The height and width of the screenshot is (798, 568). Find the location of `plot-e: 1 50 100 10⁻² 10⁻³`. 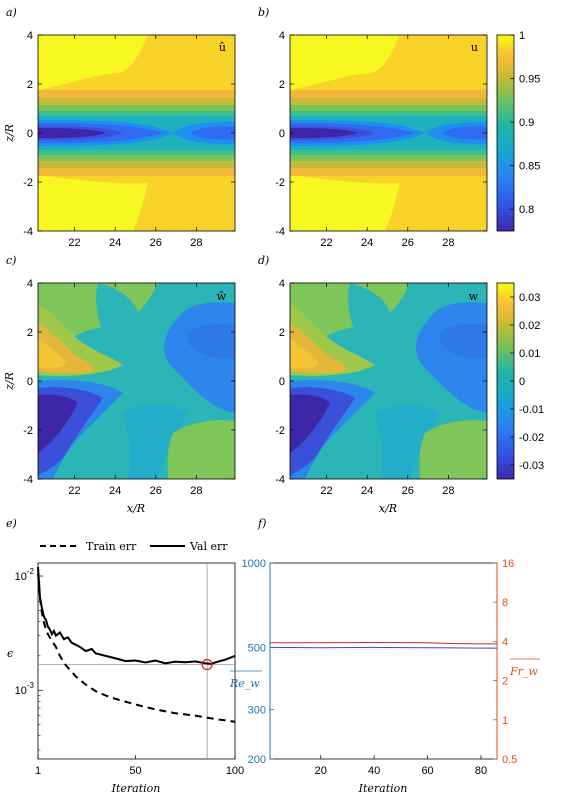

plot-e: 1 50 100 10⁻² 10⁻³ is located at coordinates (129, 670).